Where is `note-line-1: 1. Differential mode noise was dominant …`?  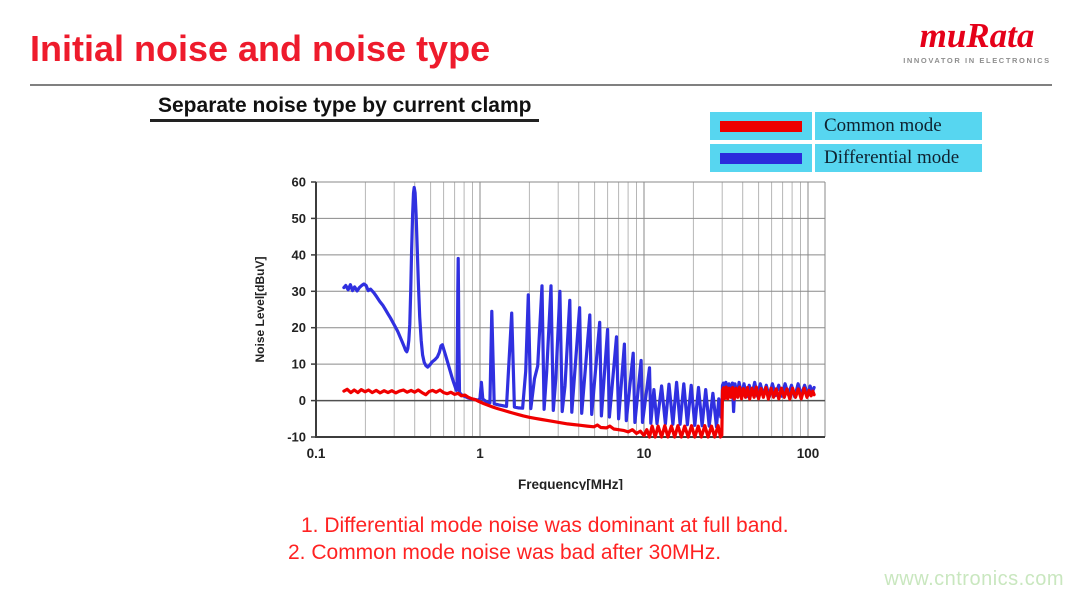 note-line-1: 1. Differential mode noise was dominant … is located at coordinates (545, 525).